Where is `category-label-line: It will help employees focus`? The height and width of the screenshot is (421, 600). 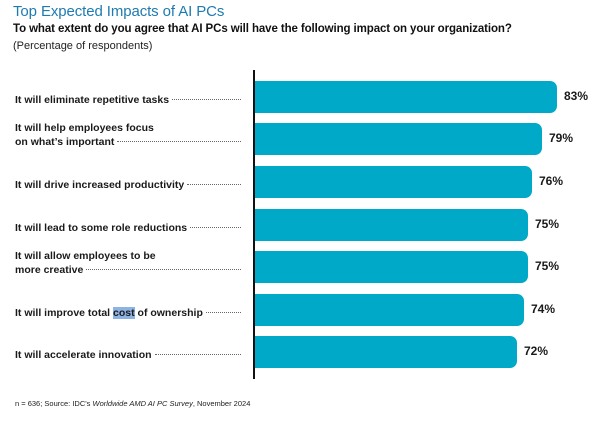 category-label-line: It will help employees focus is located at coordinates (84, 128).